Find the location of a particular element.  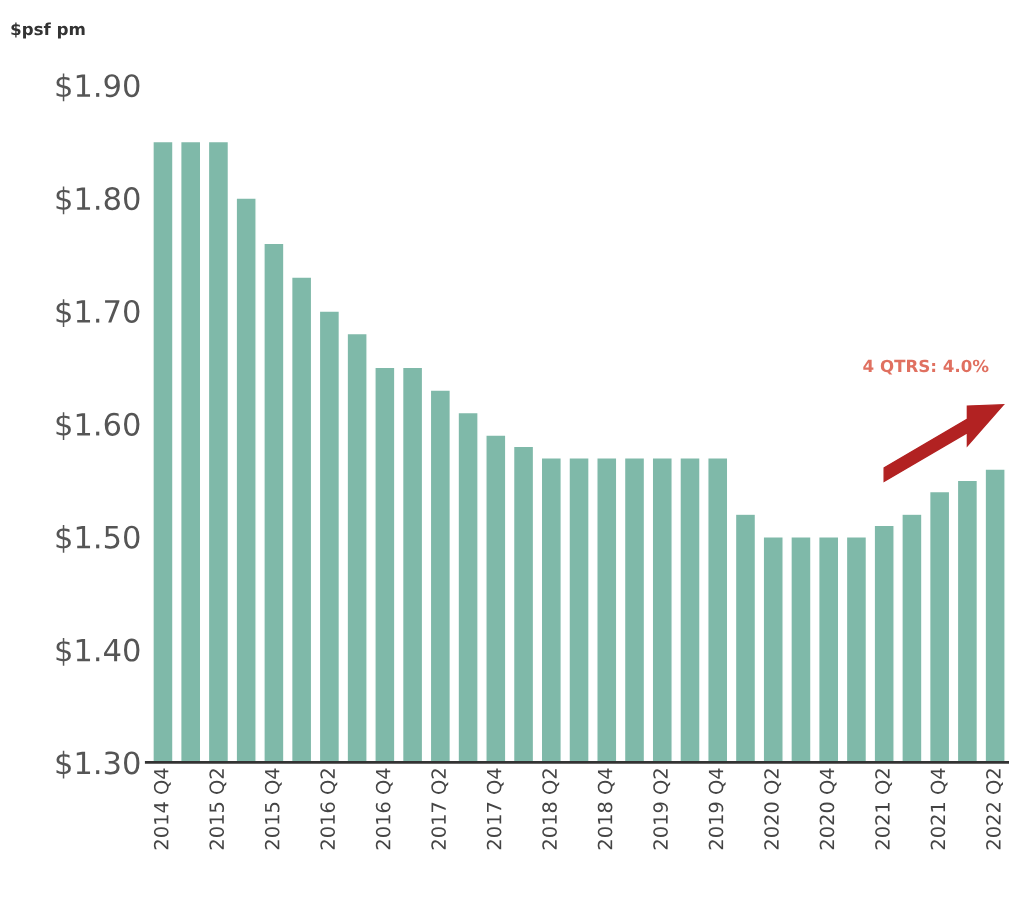

x-tick-label: 2014 Q4 is located at coordinates (162, 809).